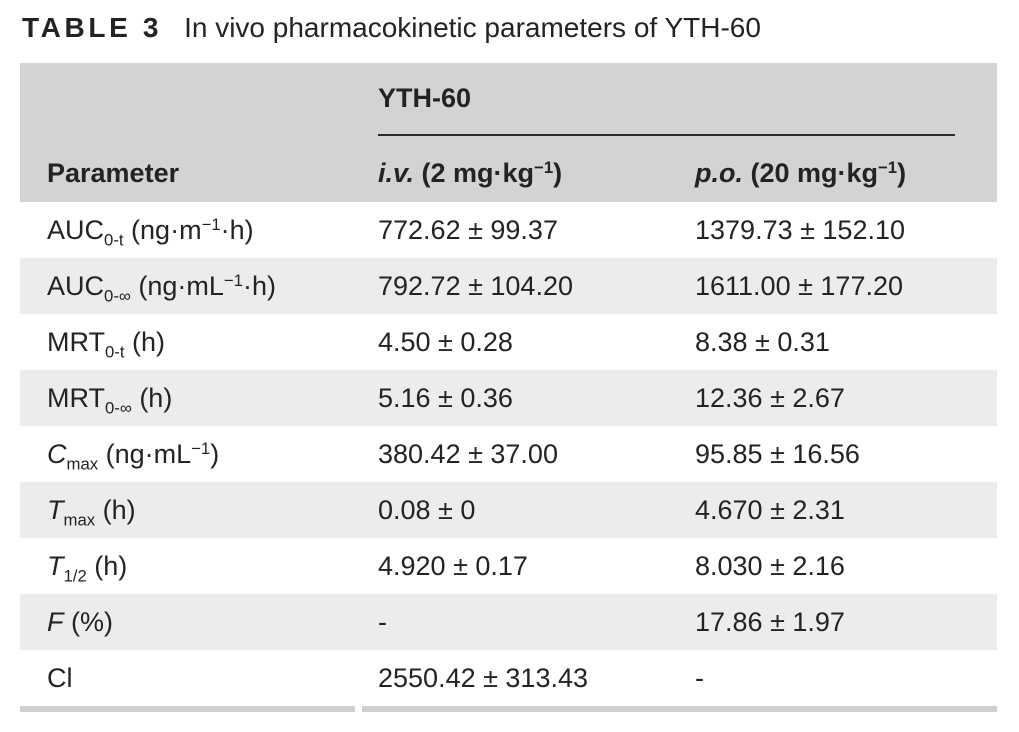  I want to click on table-row: F (%) - 17.86 ± 1.97, so click(508, 622).